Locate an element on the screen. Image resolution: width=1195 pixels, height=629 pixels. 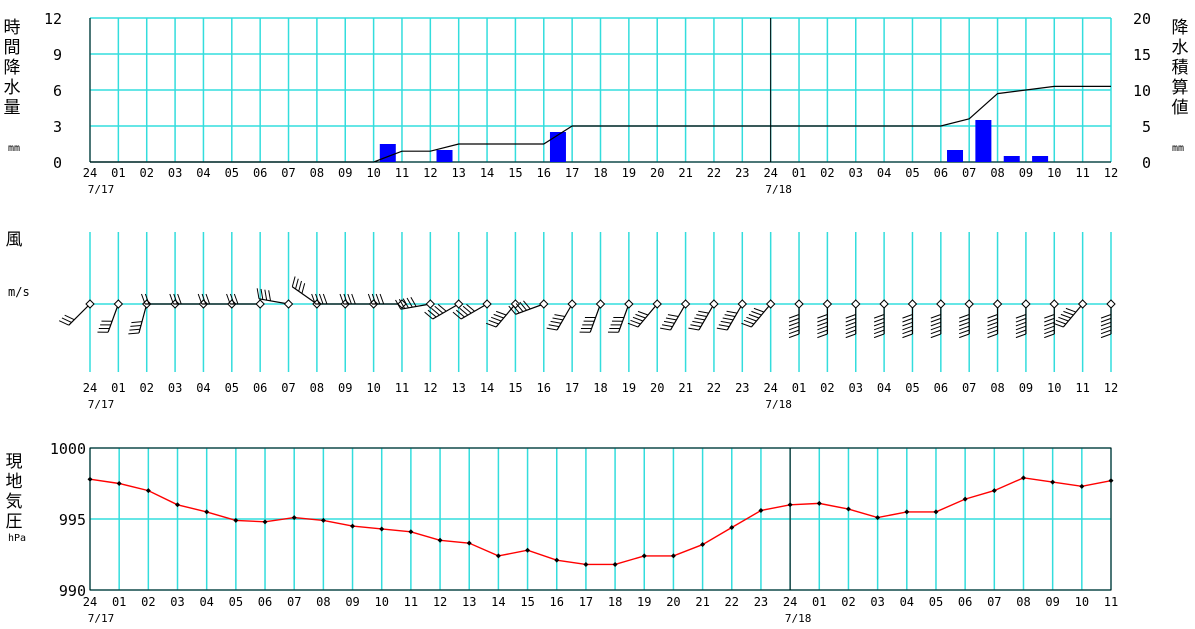
precip-right-tick-label: 20 is located at coordinates (1142, 19).